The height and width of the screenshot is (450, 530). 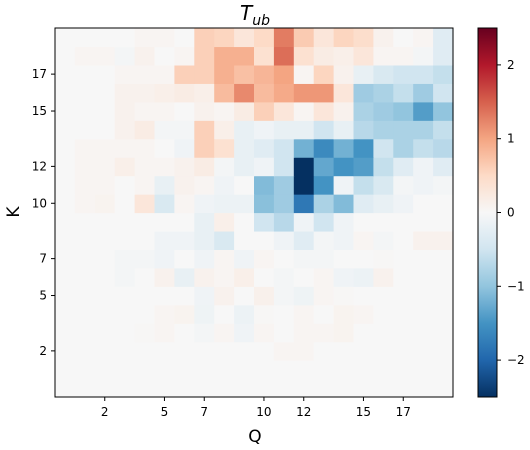 I want to click on y-axis-label: K, so click(x=14, y=212).